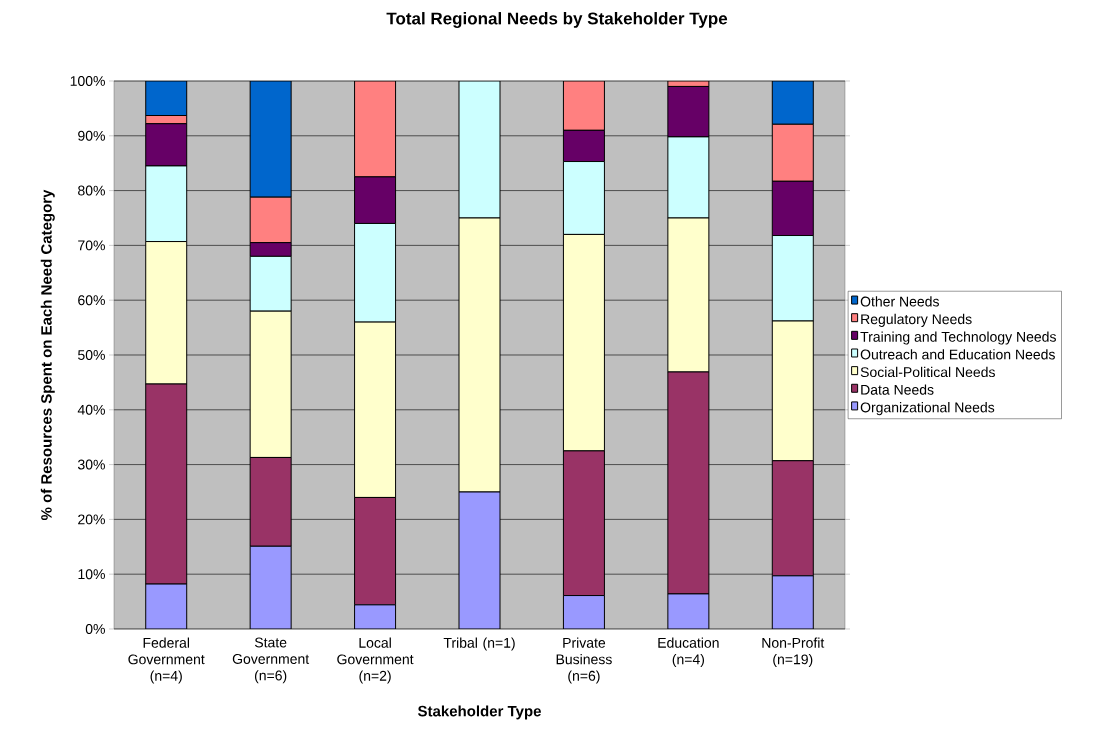  Describe the element at coordinates (95, 629) in the screenshot. I see `y-tick-label: 0%` at that location.